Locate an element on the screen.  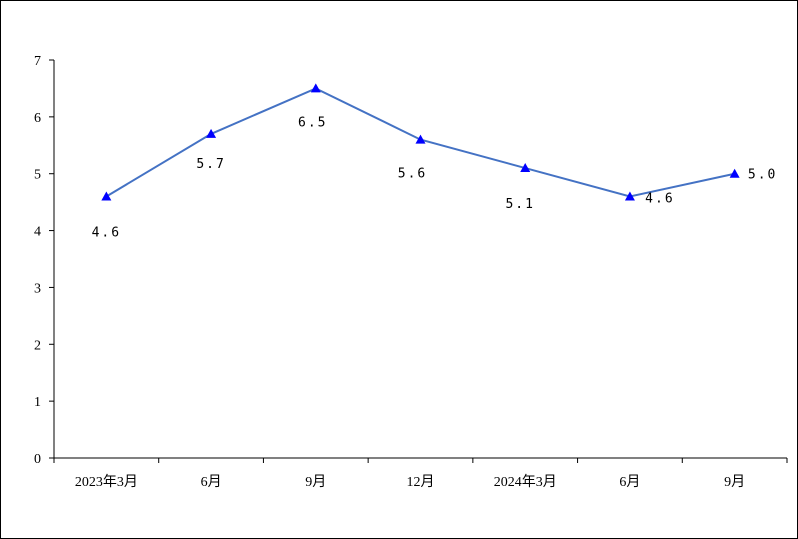
y-tick-label: 1 is located at coordinates (37, 402).